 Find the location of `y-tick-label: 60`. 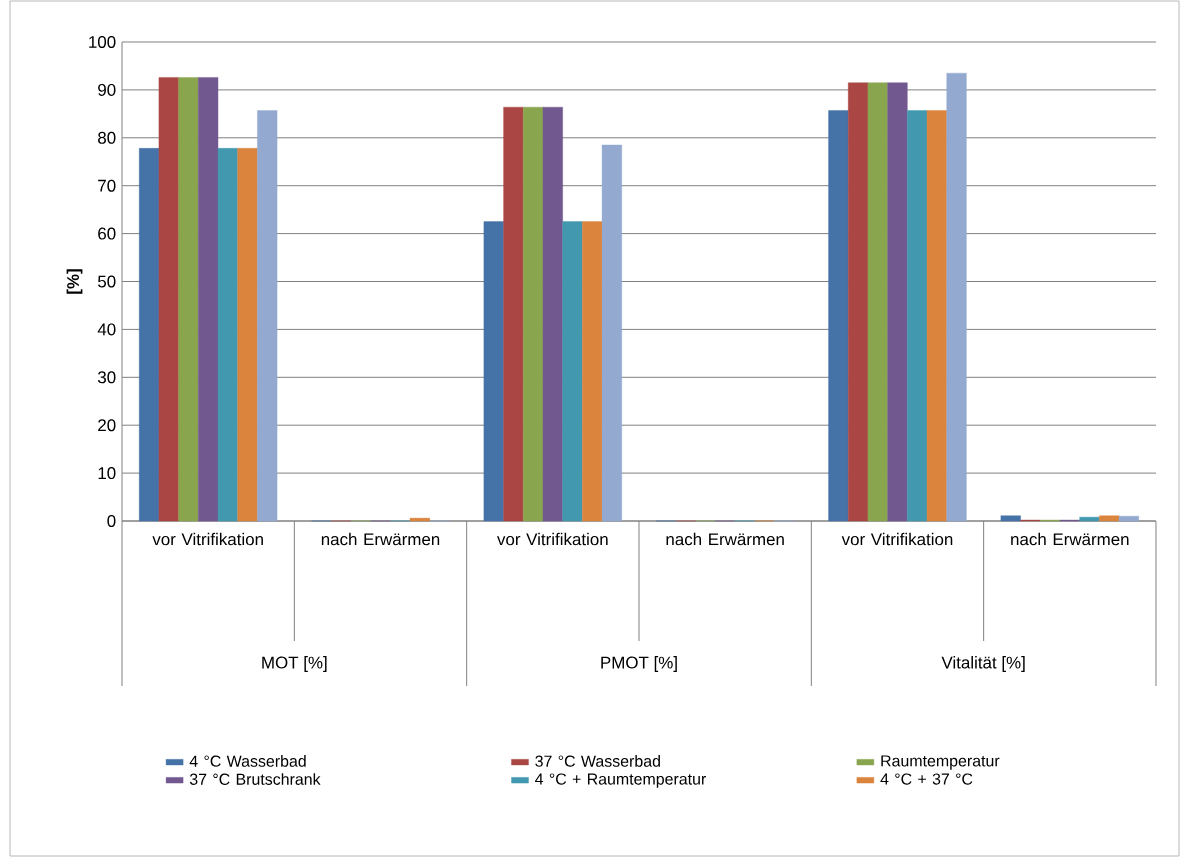

y-tick-label: 60 is located at coordinates (107, 233).